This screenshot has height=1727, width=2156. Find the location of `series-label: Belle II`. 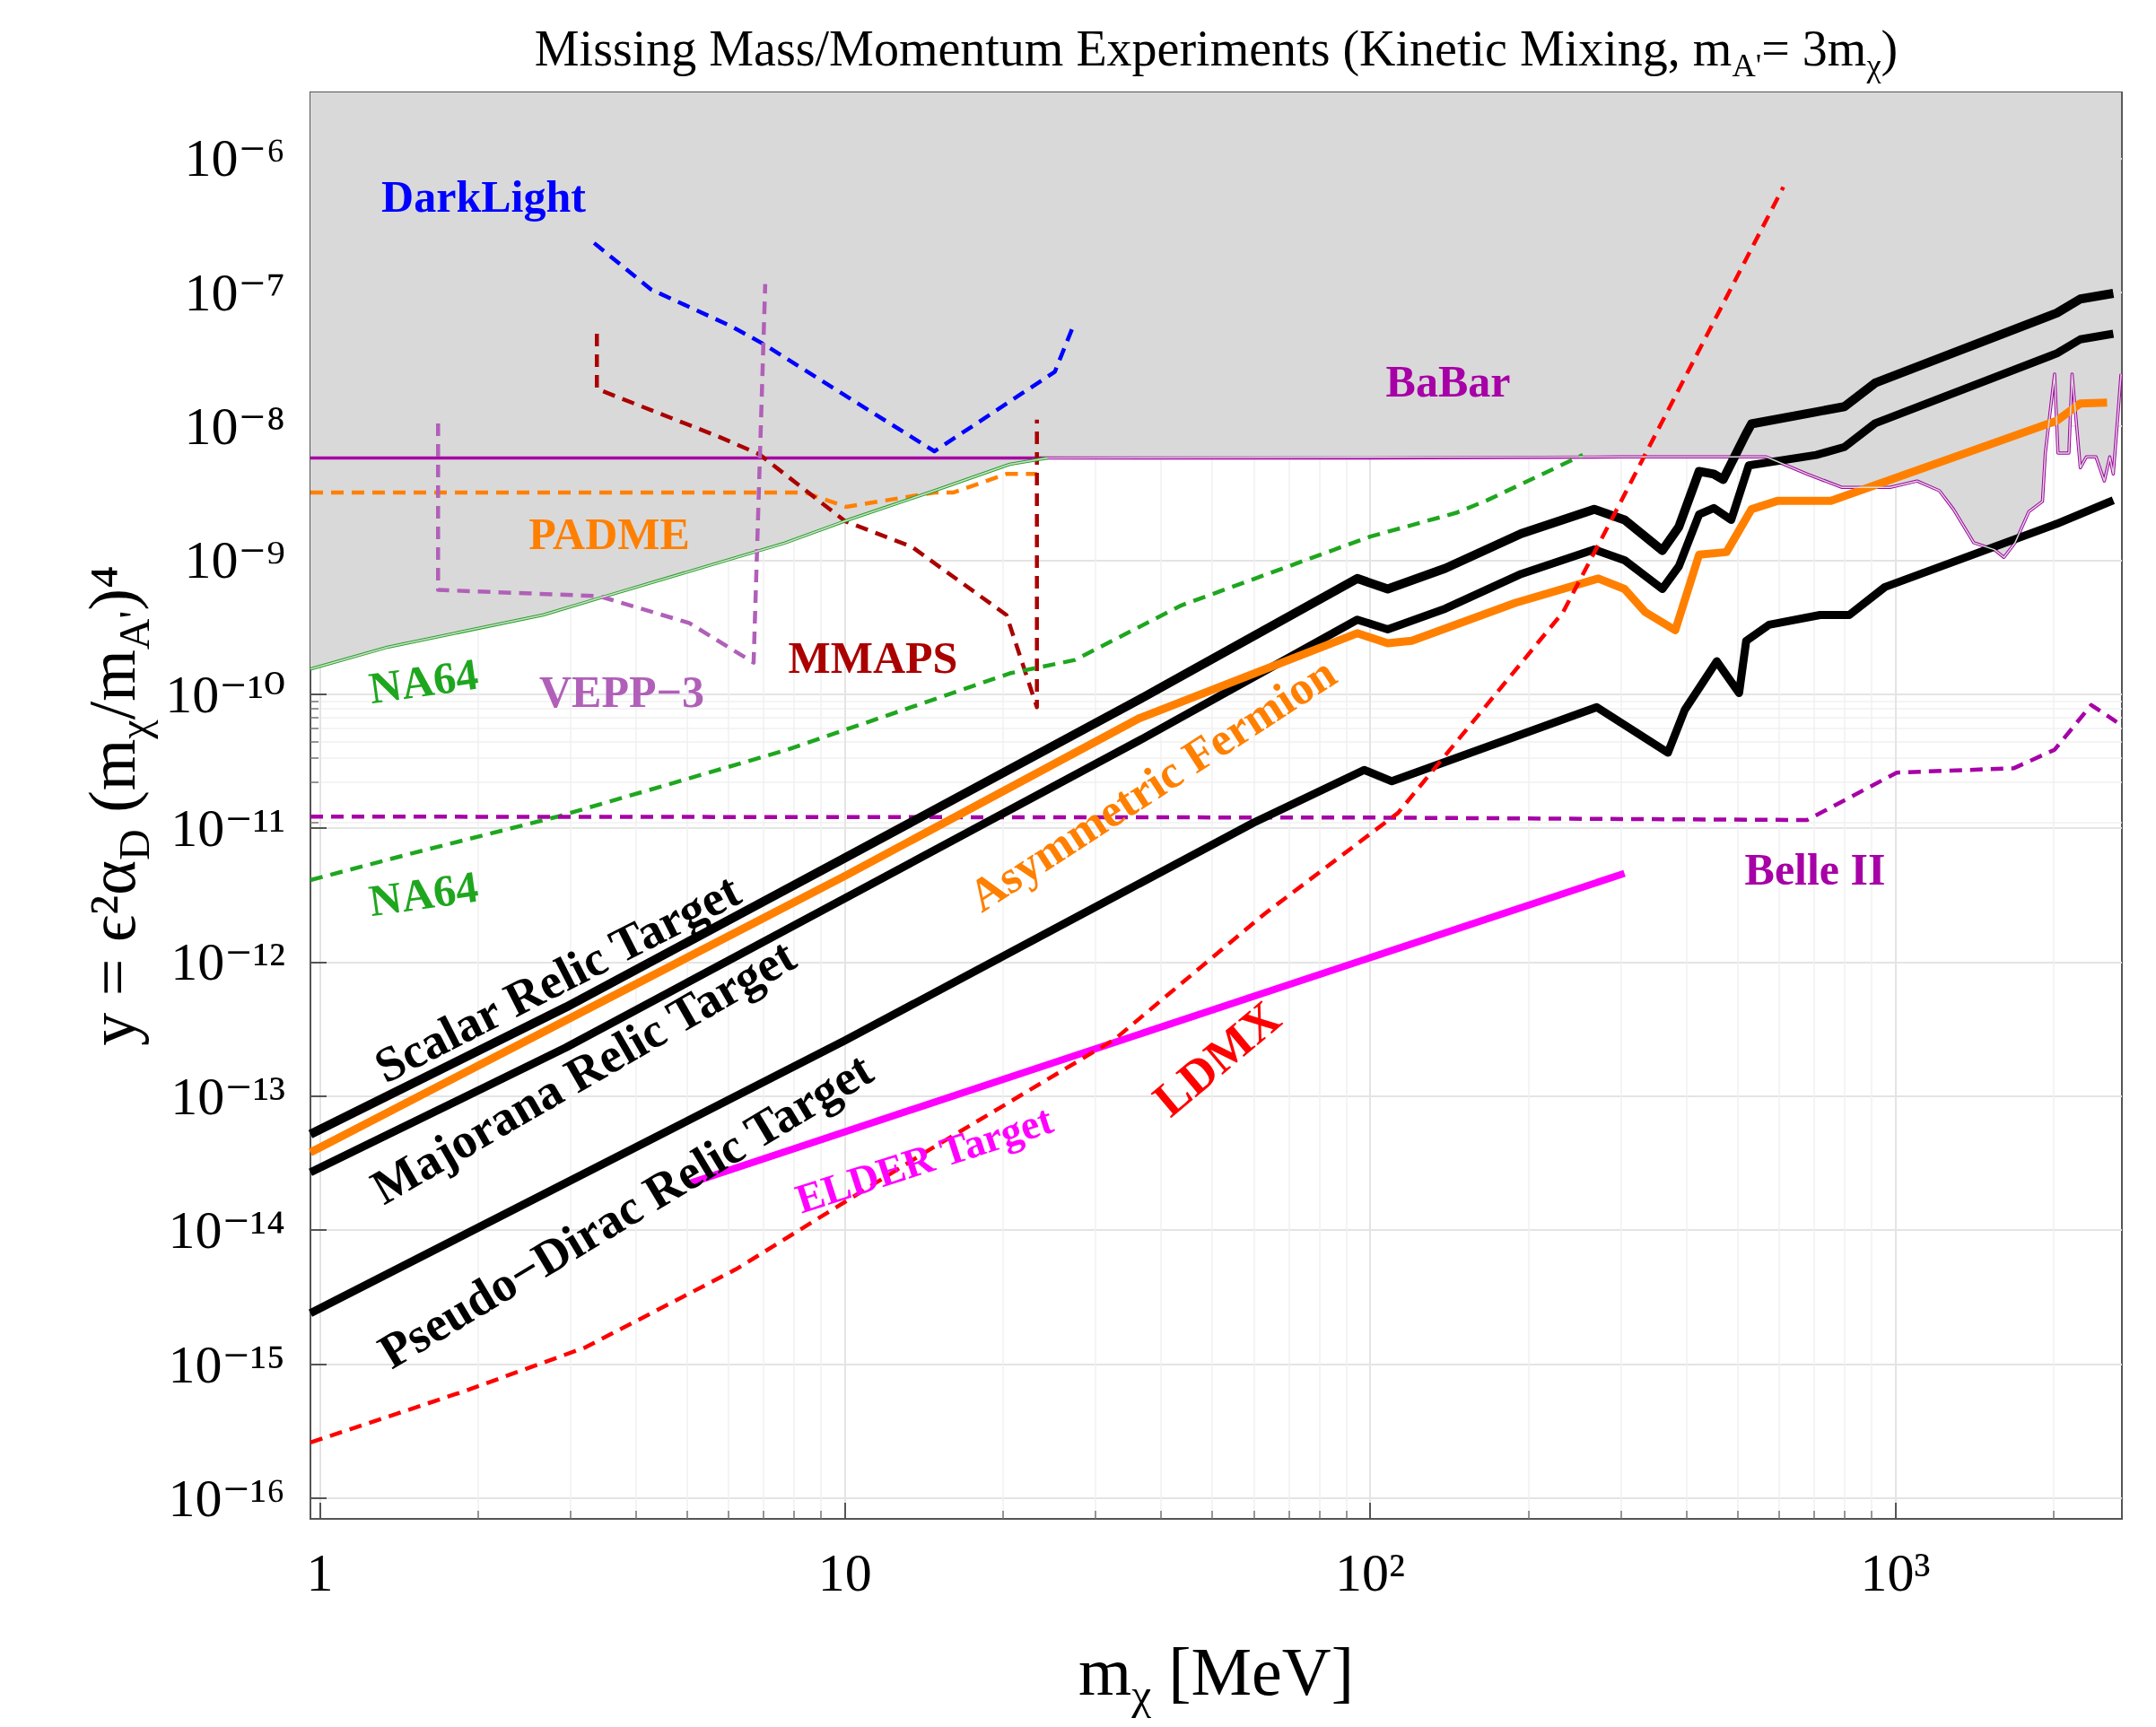

series-label: Belle II is located at coordinates (1815, 869).